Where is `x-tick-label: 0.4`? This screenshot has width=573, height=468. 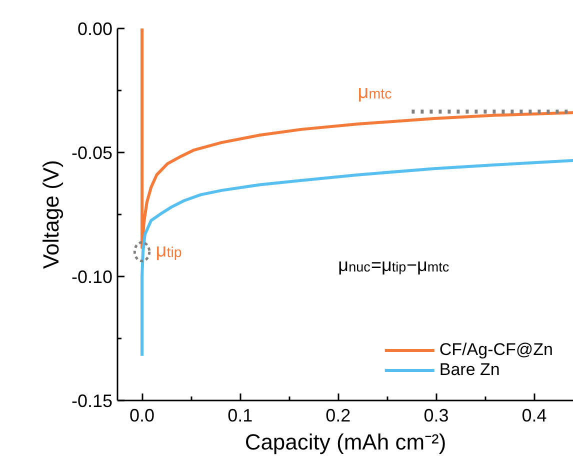
x-tick-label: 0.4 is located at coordinates (534, 416).